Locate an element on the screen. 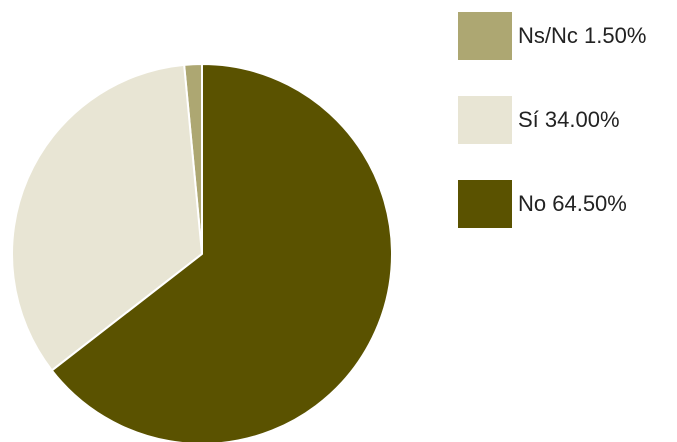 This screenshot has height=442, width=677. legend-label-si: Sí 34.00% is located at coordinates (569, 119).